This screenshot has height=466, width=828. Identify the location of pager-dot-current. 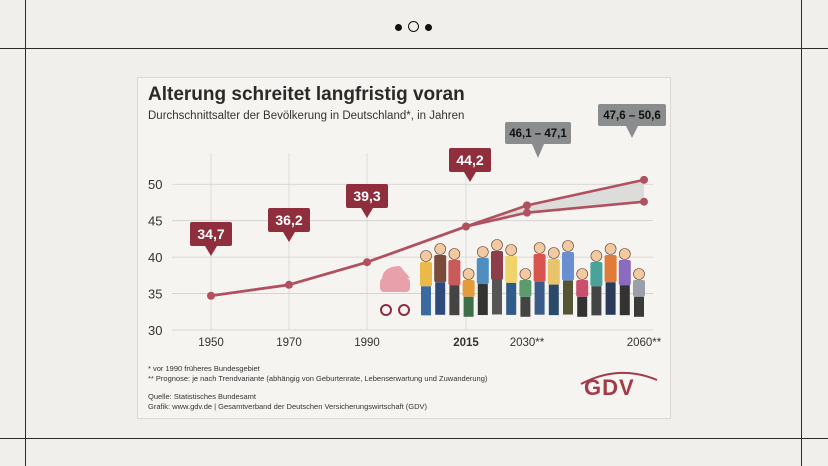
(413, 26).